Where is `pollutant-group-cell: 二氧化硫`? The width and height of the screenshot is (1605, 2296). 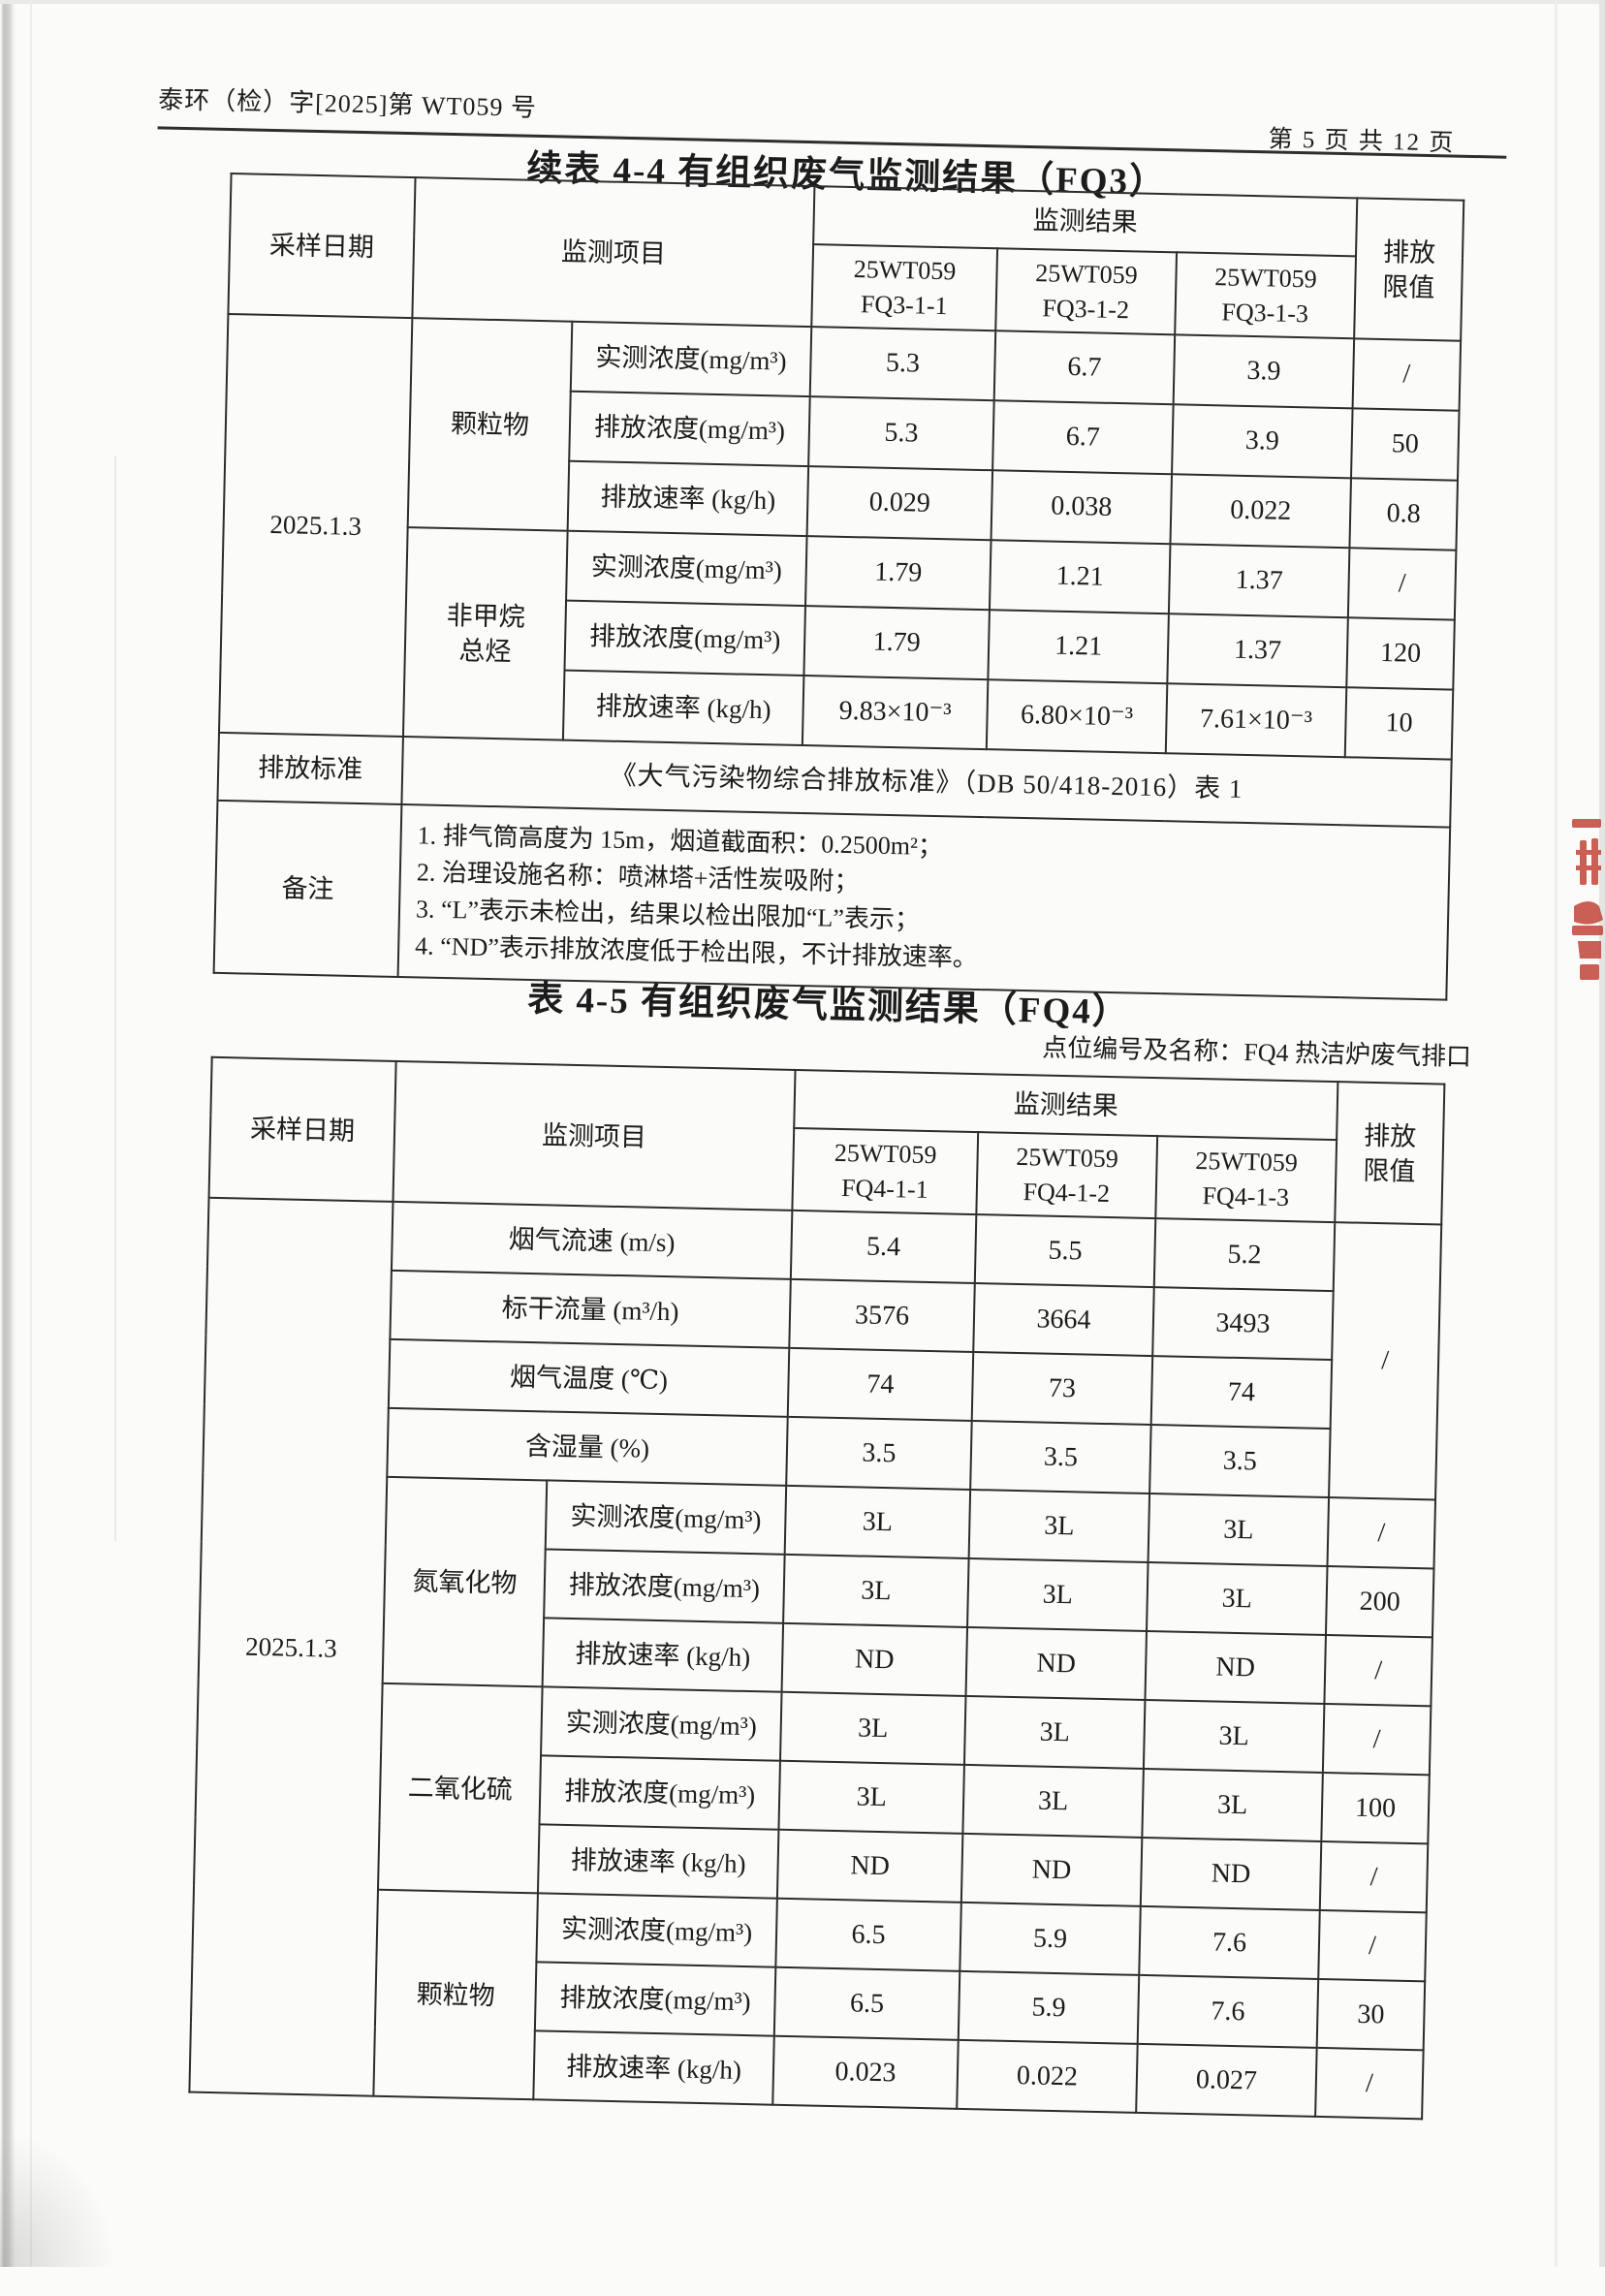 pollutant-group-cell: 二氧化硫 is located at coordinates (460, 1789).